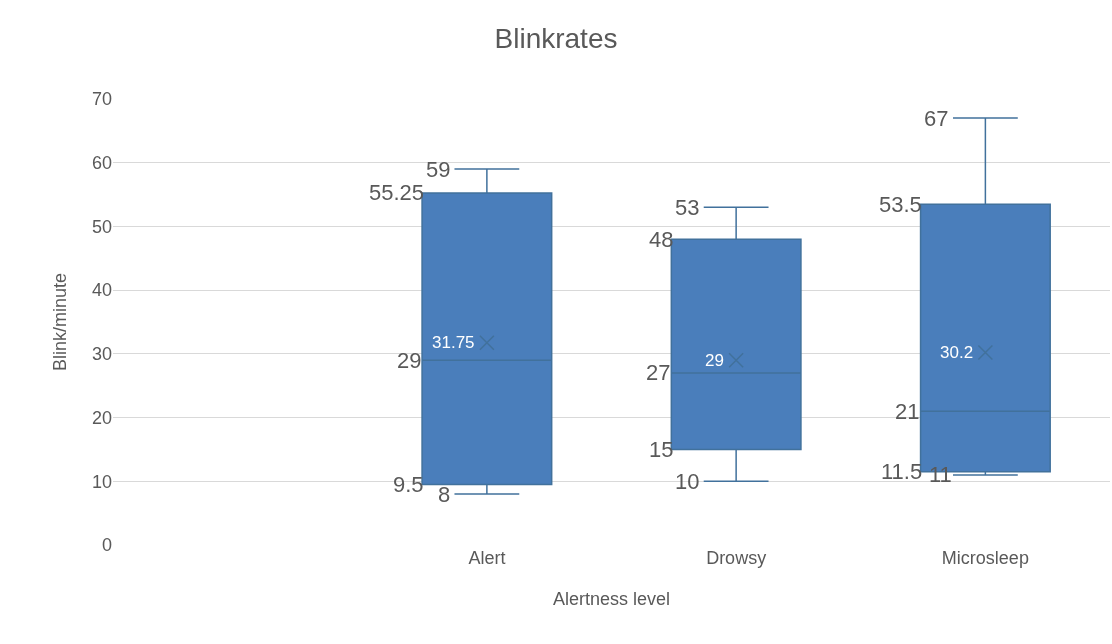 This screenshot has height=644, width=1112. What do you see at coordinates (611, 599) in the screenshot?
I see `x-axis-title: Alertness level` at bounding box center [611, 599].